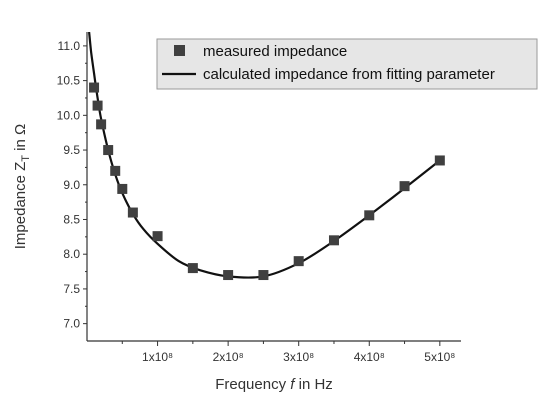  I want to click on x-tick-label: 5x10⁸, so click(439, 357).